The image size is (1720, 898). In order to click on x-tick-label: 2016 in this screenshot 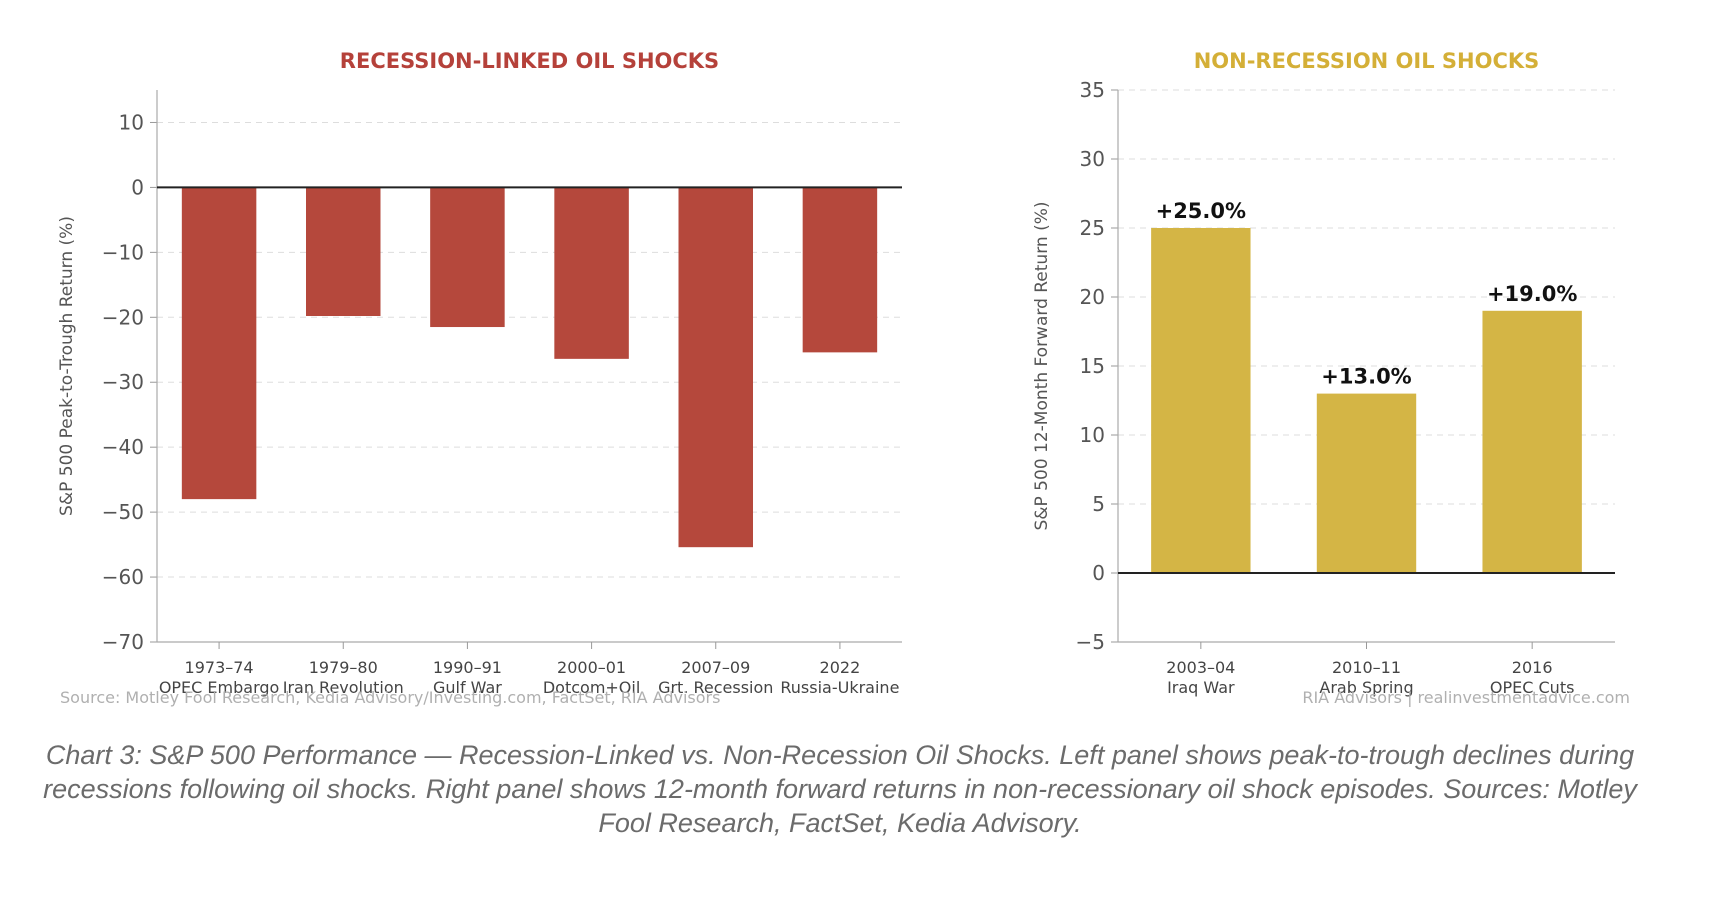, I will do `click(1532, 667)`.